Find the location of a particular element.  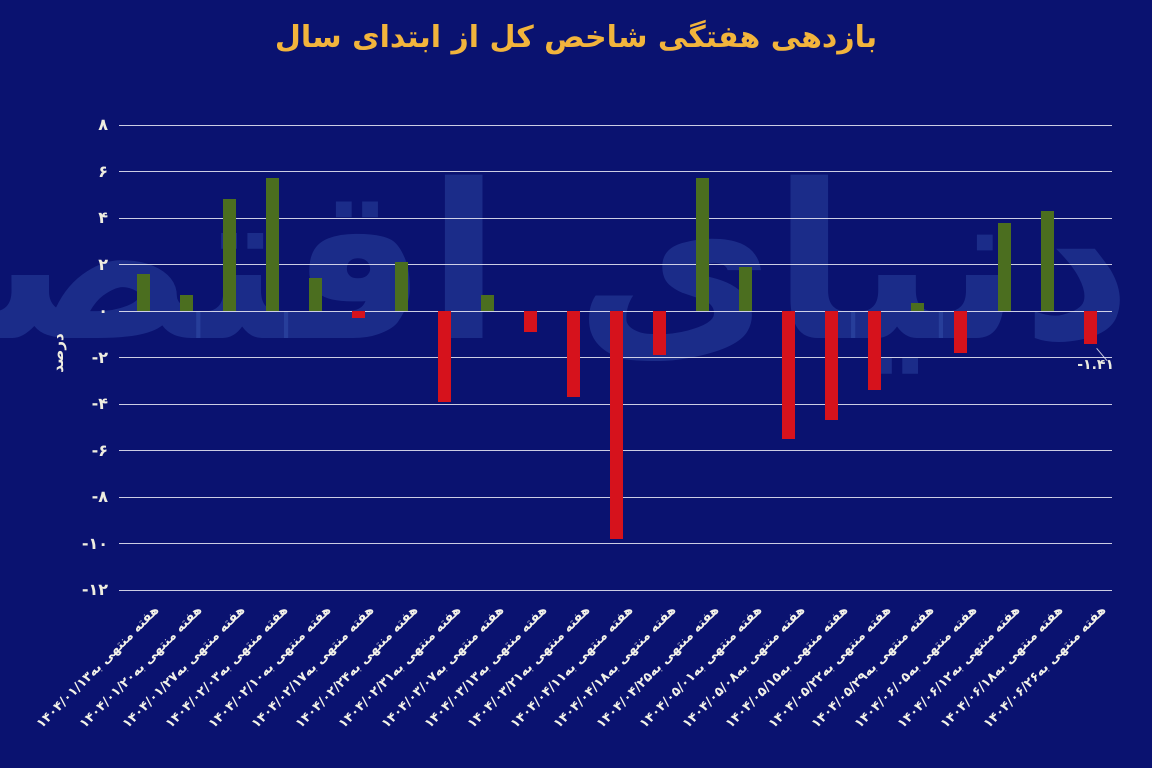

y-tick-label: ۴ is located at coordinates (103, 217).